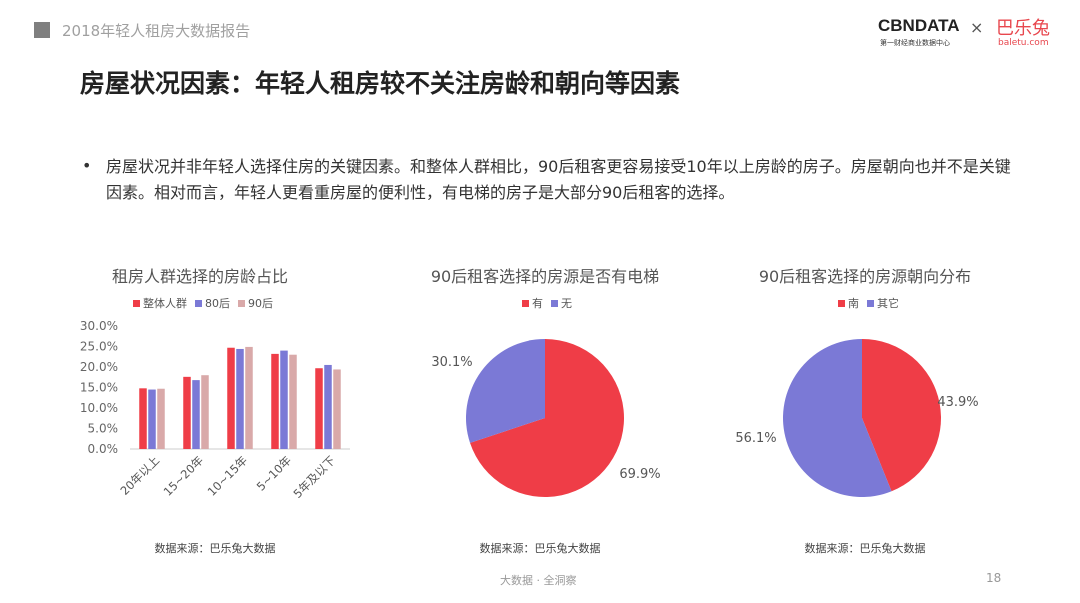 This screenshot has width=1080, height=603. I want to click on x-tick-label: 15~20年, so click(184, 476).